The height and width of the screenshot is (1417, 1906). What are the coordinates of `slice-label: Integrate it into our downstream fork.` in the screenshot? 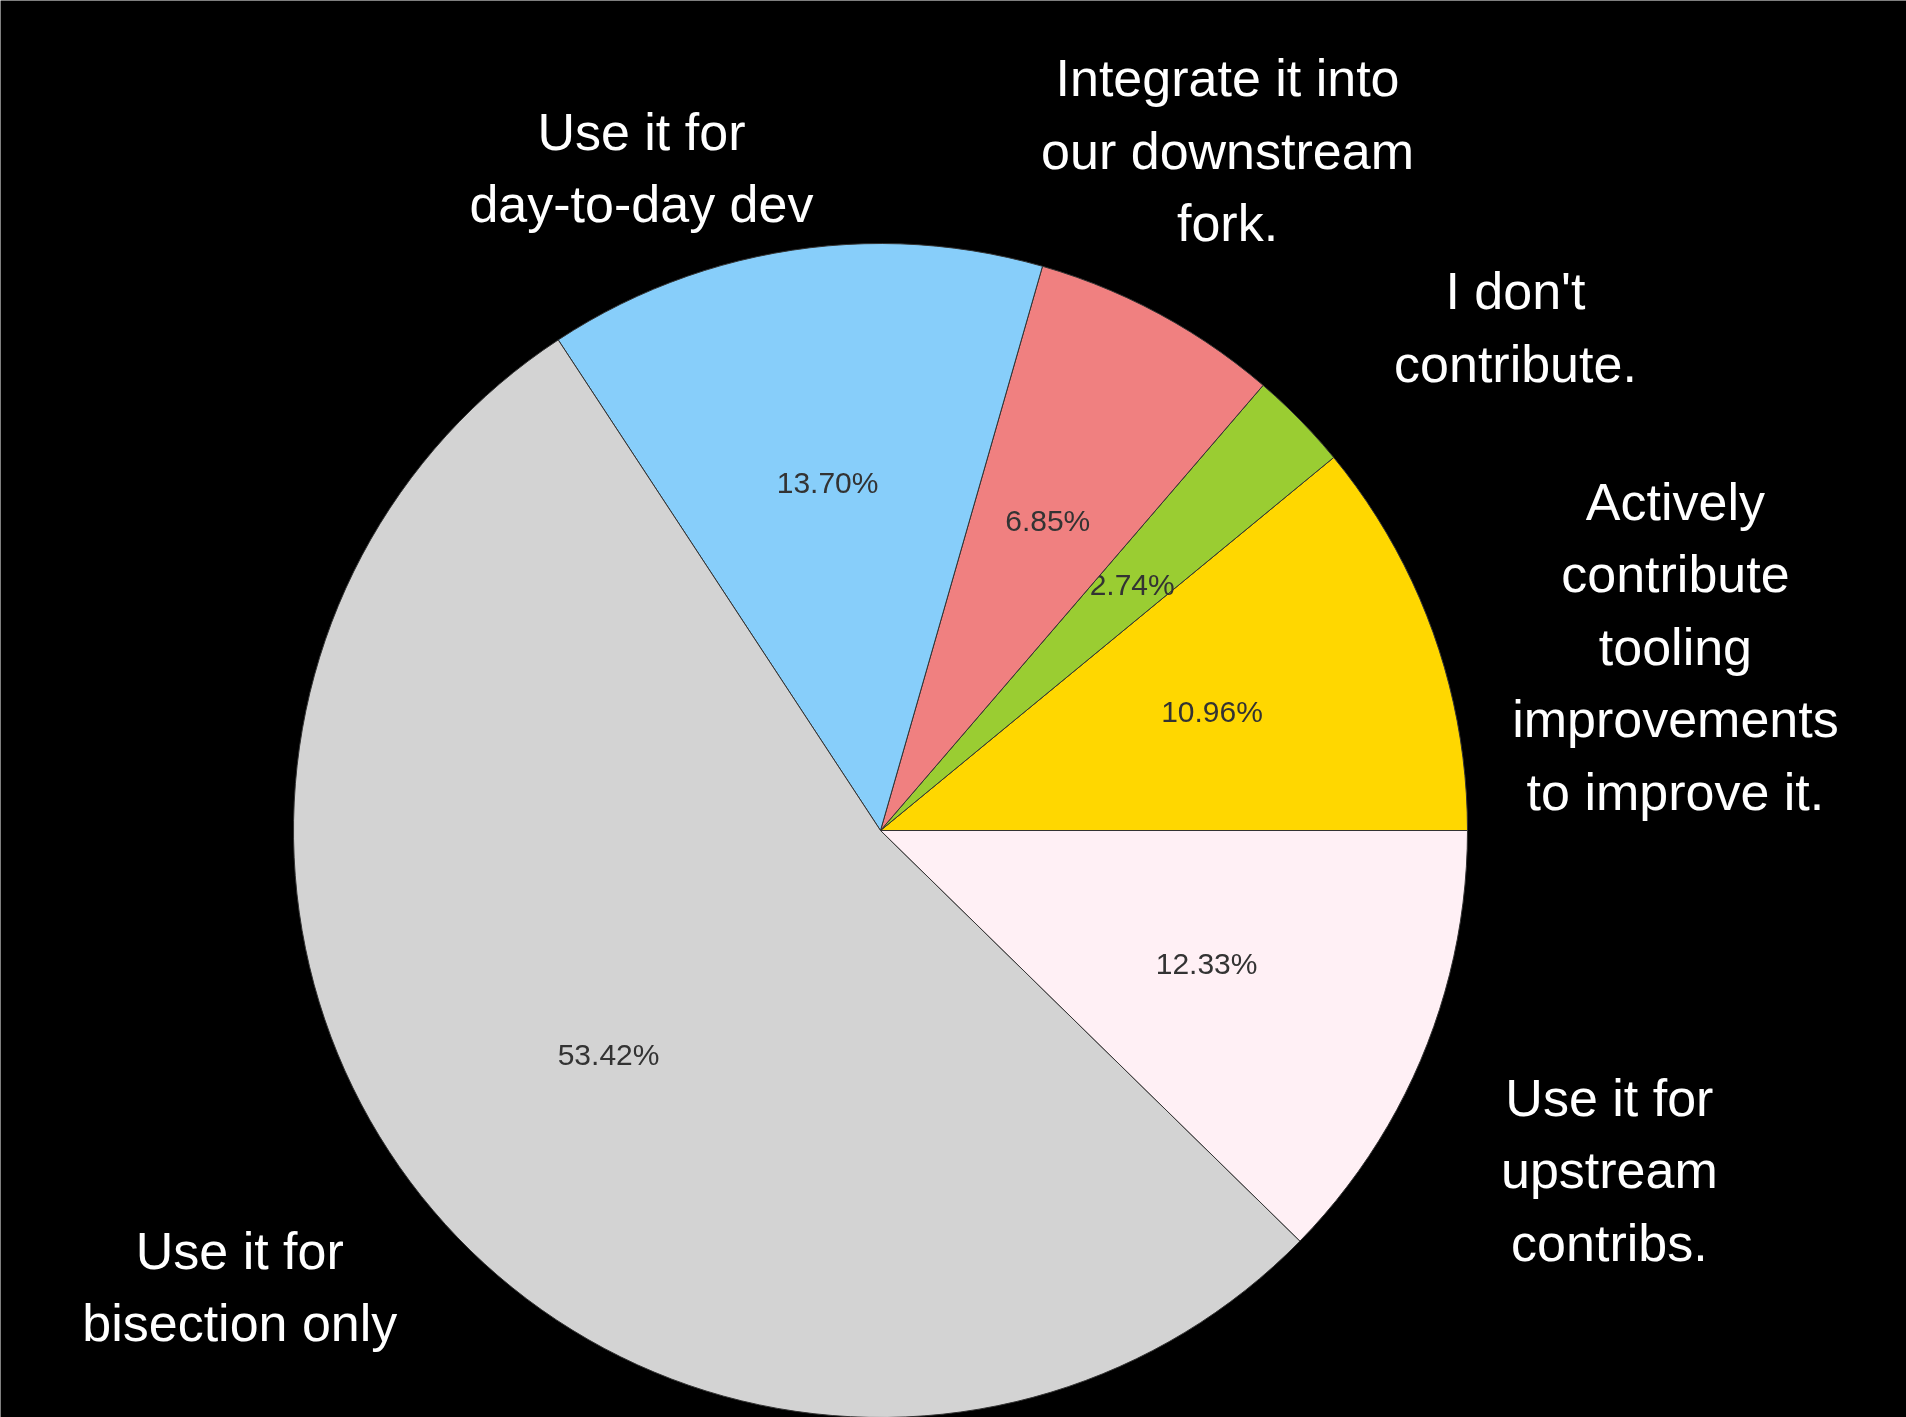 It's located at (1227, 151).